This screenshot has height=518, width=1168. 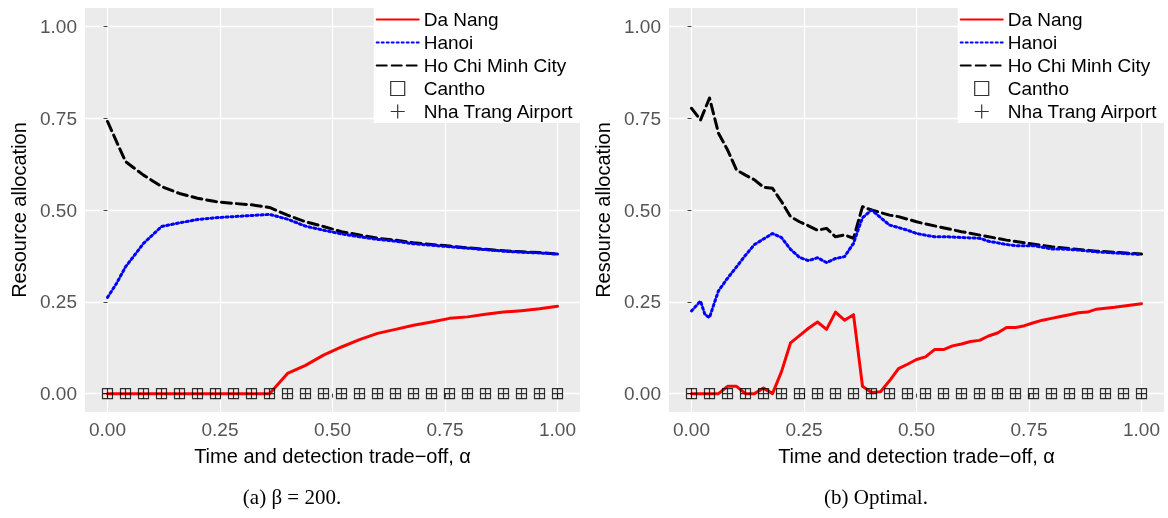 I want to click on text: (b) Optimal., so click(x=876, y=496).